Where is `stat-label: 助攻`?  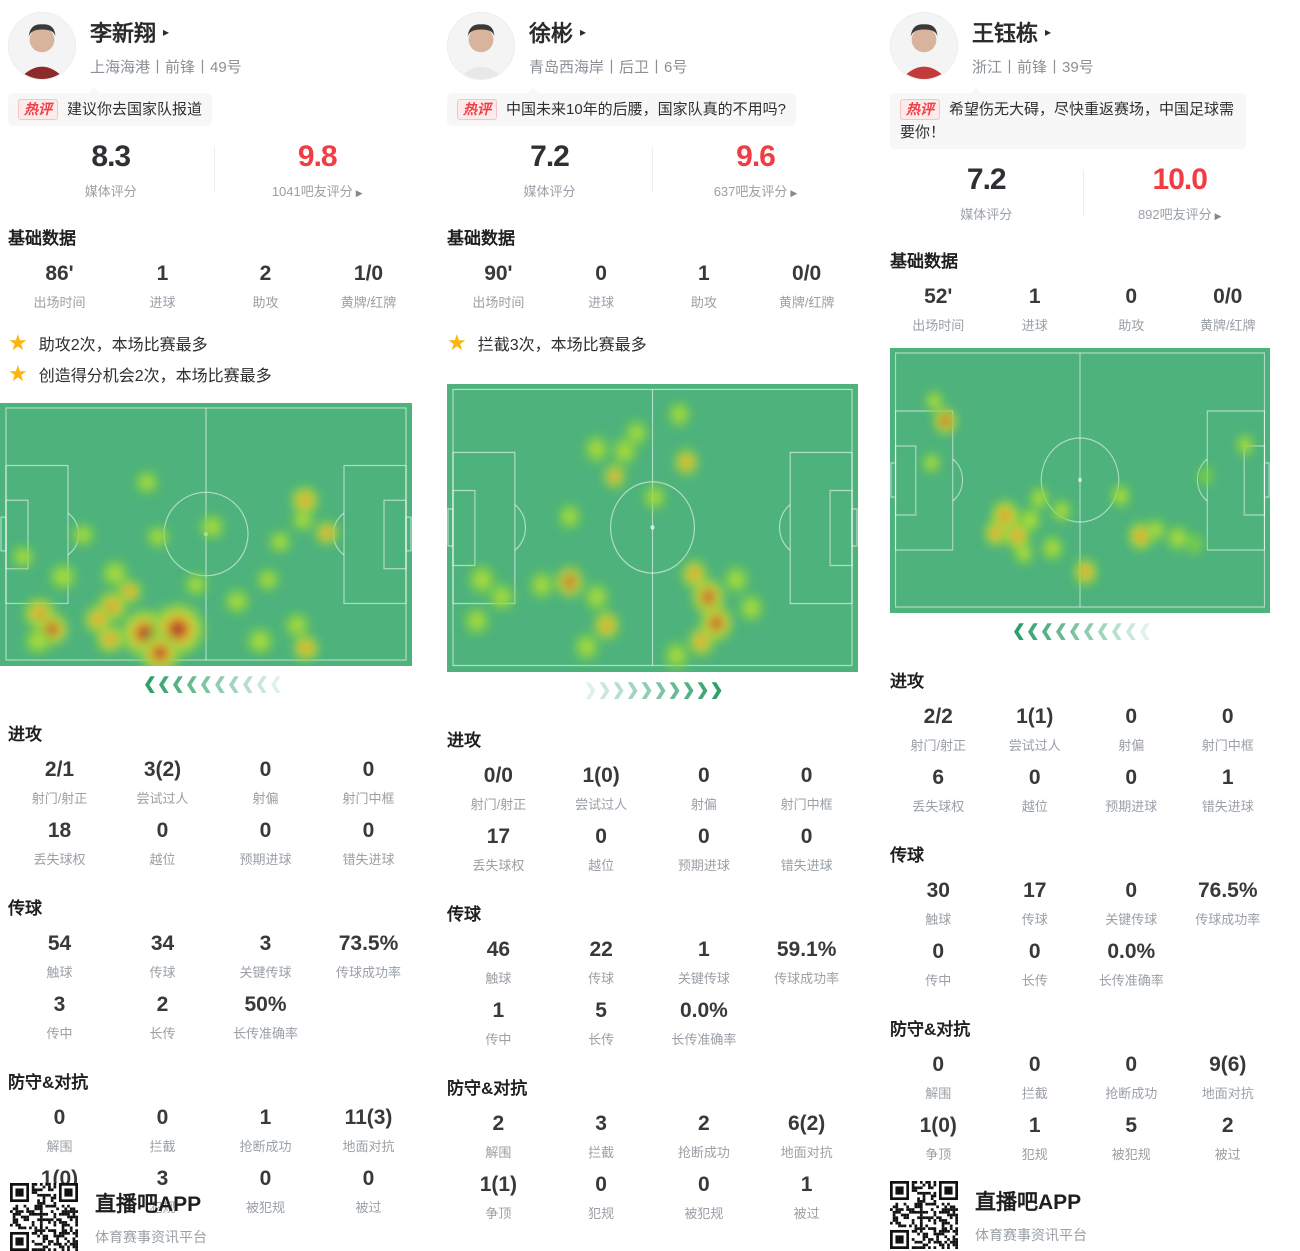 stat-label: 助攻 is located at coordinates (265, 302).